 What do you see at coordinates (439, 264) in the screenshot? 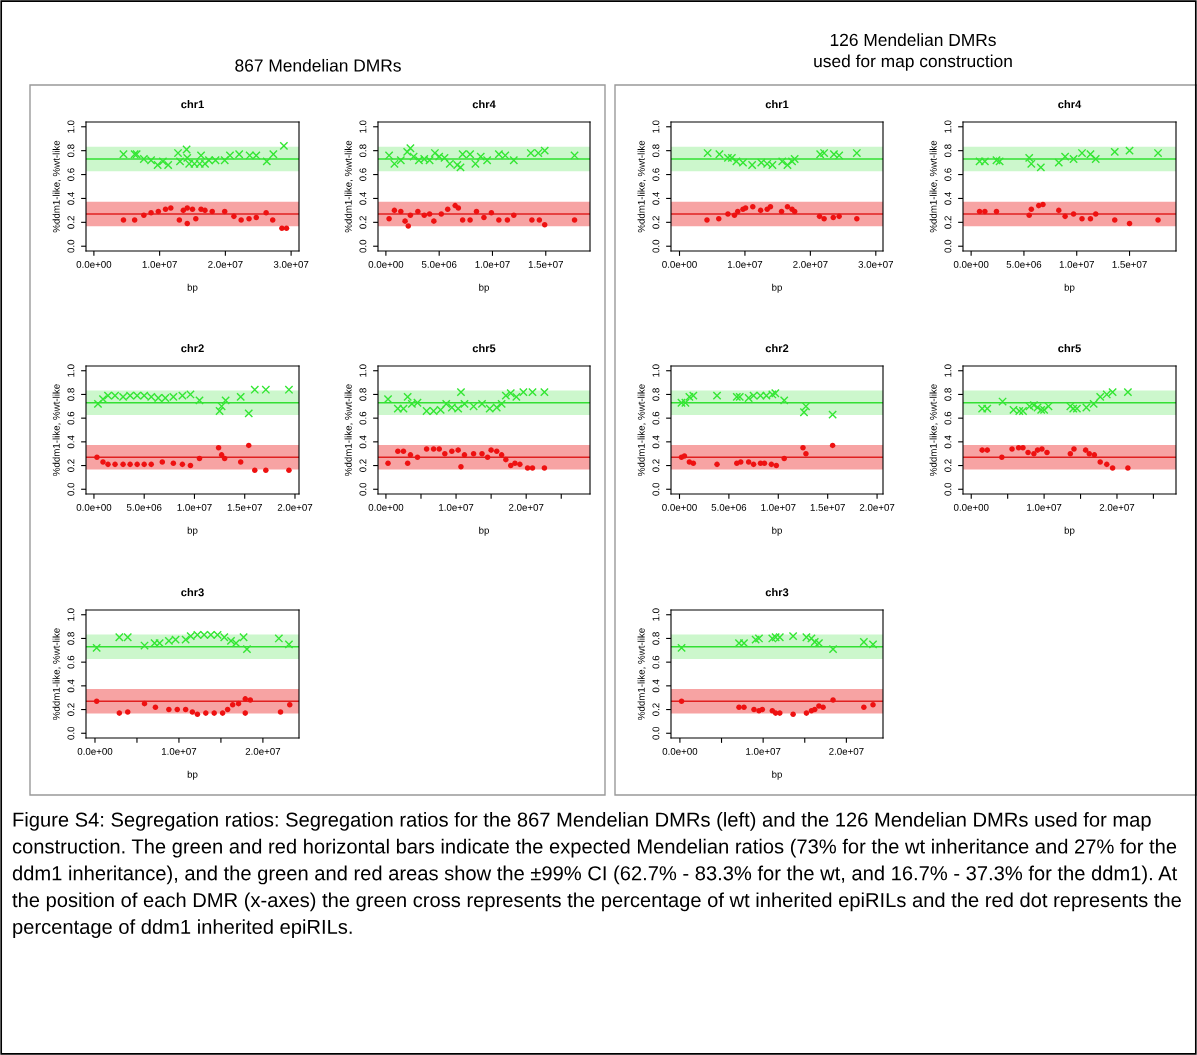
I see `x-tick-label: 5.0e+06` at bounding box center [439, 264].